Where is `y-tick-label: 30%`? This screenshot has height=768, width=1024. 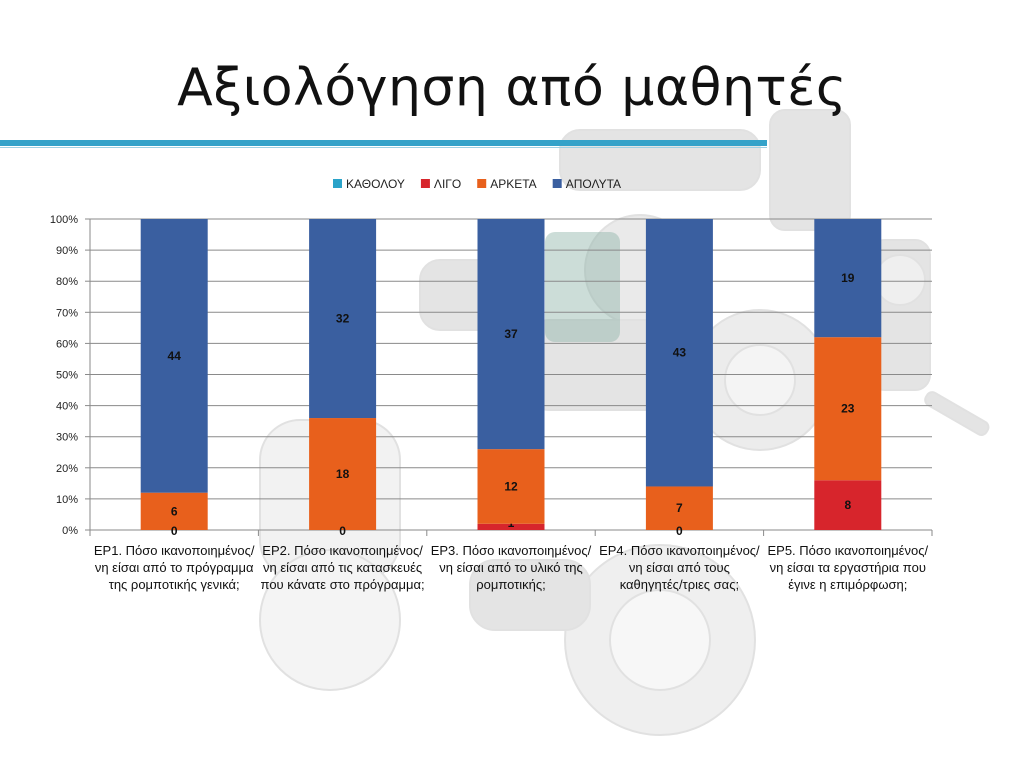
y-tick-label: 30% is located at coordinates (67, 438).